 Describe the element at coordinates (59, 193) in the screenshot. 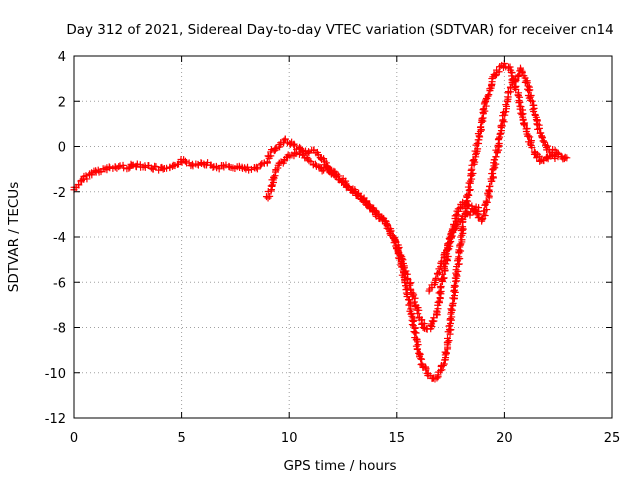

I see `y-tick-label: -2` at that location.